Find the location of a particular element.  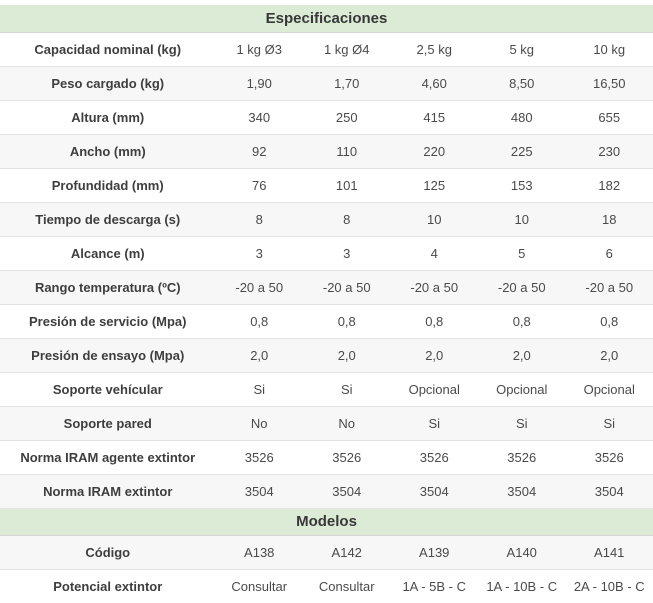

section-title: Modelos is located at coordinates (326, 522).